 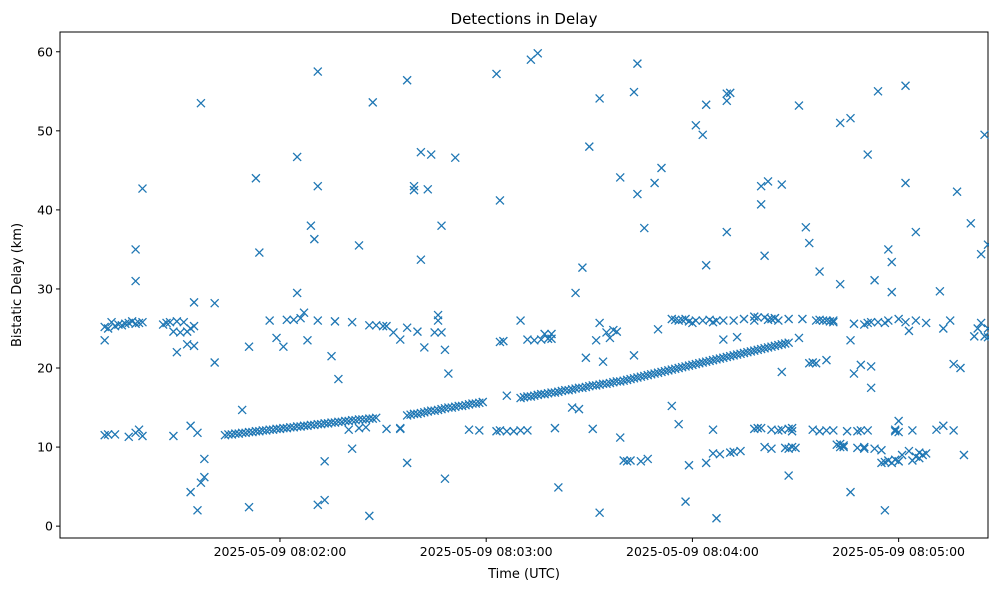 I want to click on y-tick-label: 20, so click(x=45, y=368).